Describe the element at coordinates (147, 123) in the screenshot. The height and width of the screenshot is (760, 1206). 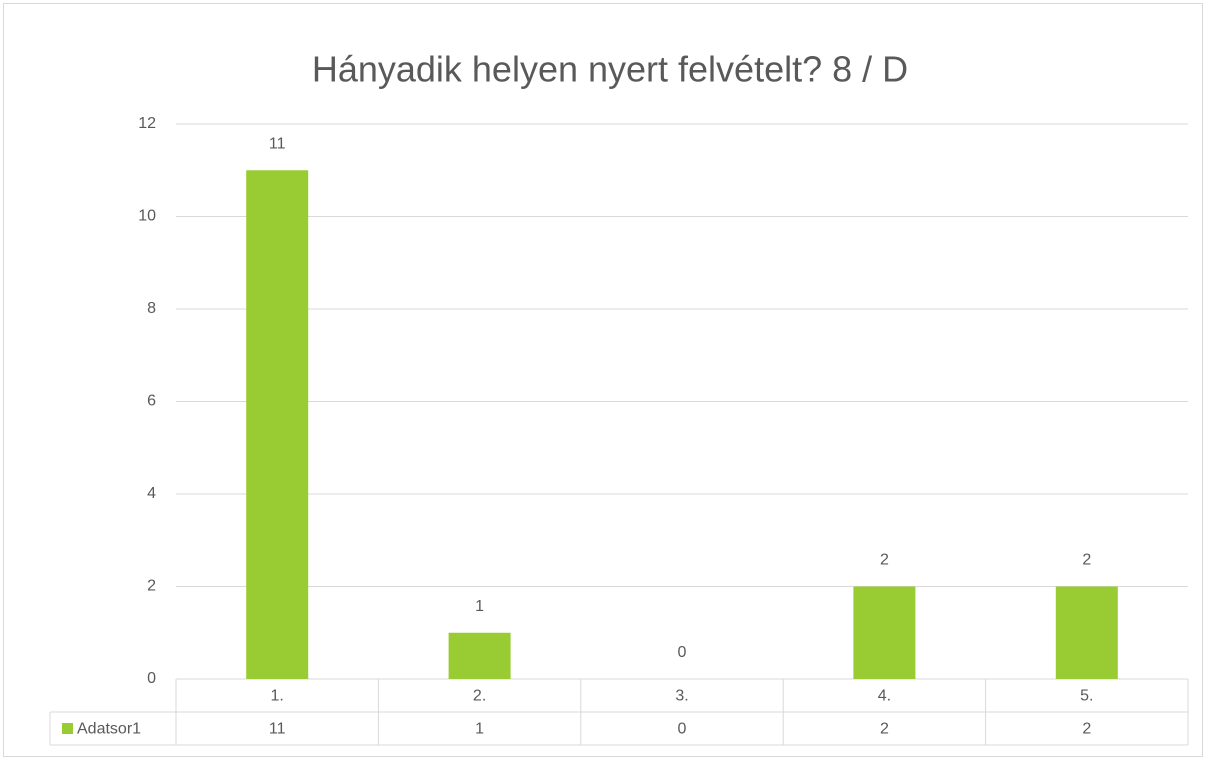
I see `y-tick-label: 12` at that location.